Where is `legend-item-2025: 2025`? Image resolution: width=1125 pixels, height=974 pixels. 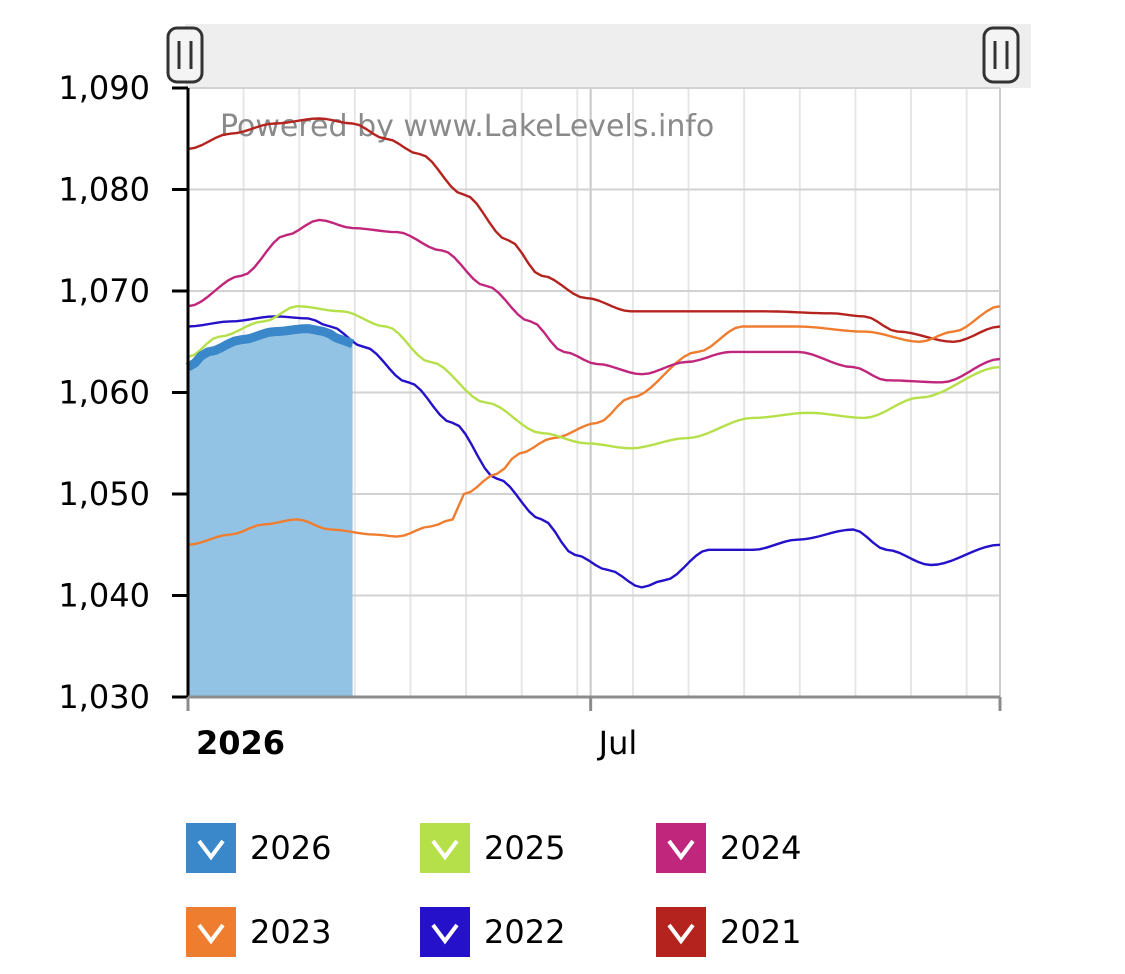
legend-item-2025: 2025 is located at coordinates (492, 848).